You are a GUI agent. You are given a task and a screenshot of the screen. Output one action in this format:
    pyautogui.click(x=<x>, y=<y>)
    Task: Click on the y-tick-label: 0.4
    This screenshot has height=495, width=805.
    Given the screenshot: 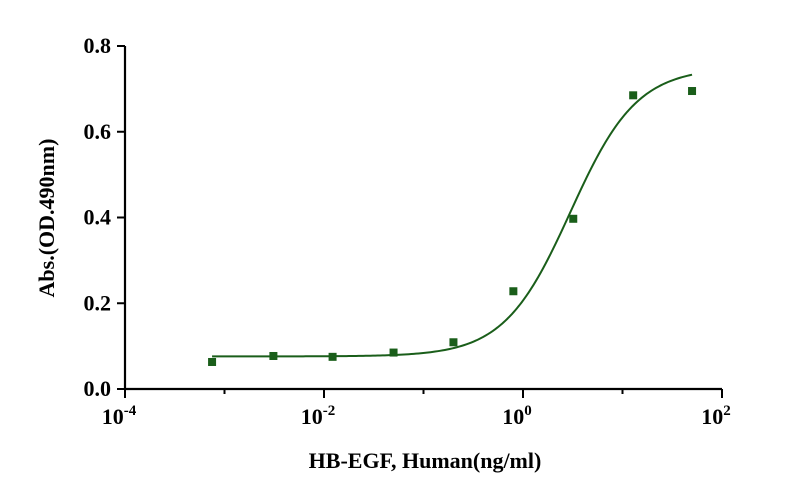 What is the action you would take?
    pyautogui.click(x=98, y=217)
    